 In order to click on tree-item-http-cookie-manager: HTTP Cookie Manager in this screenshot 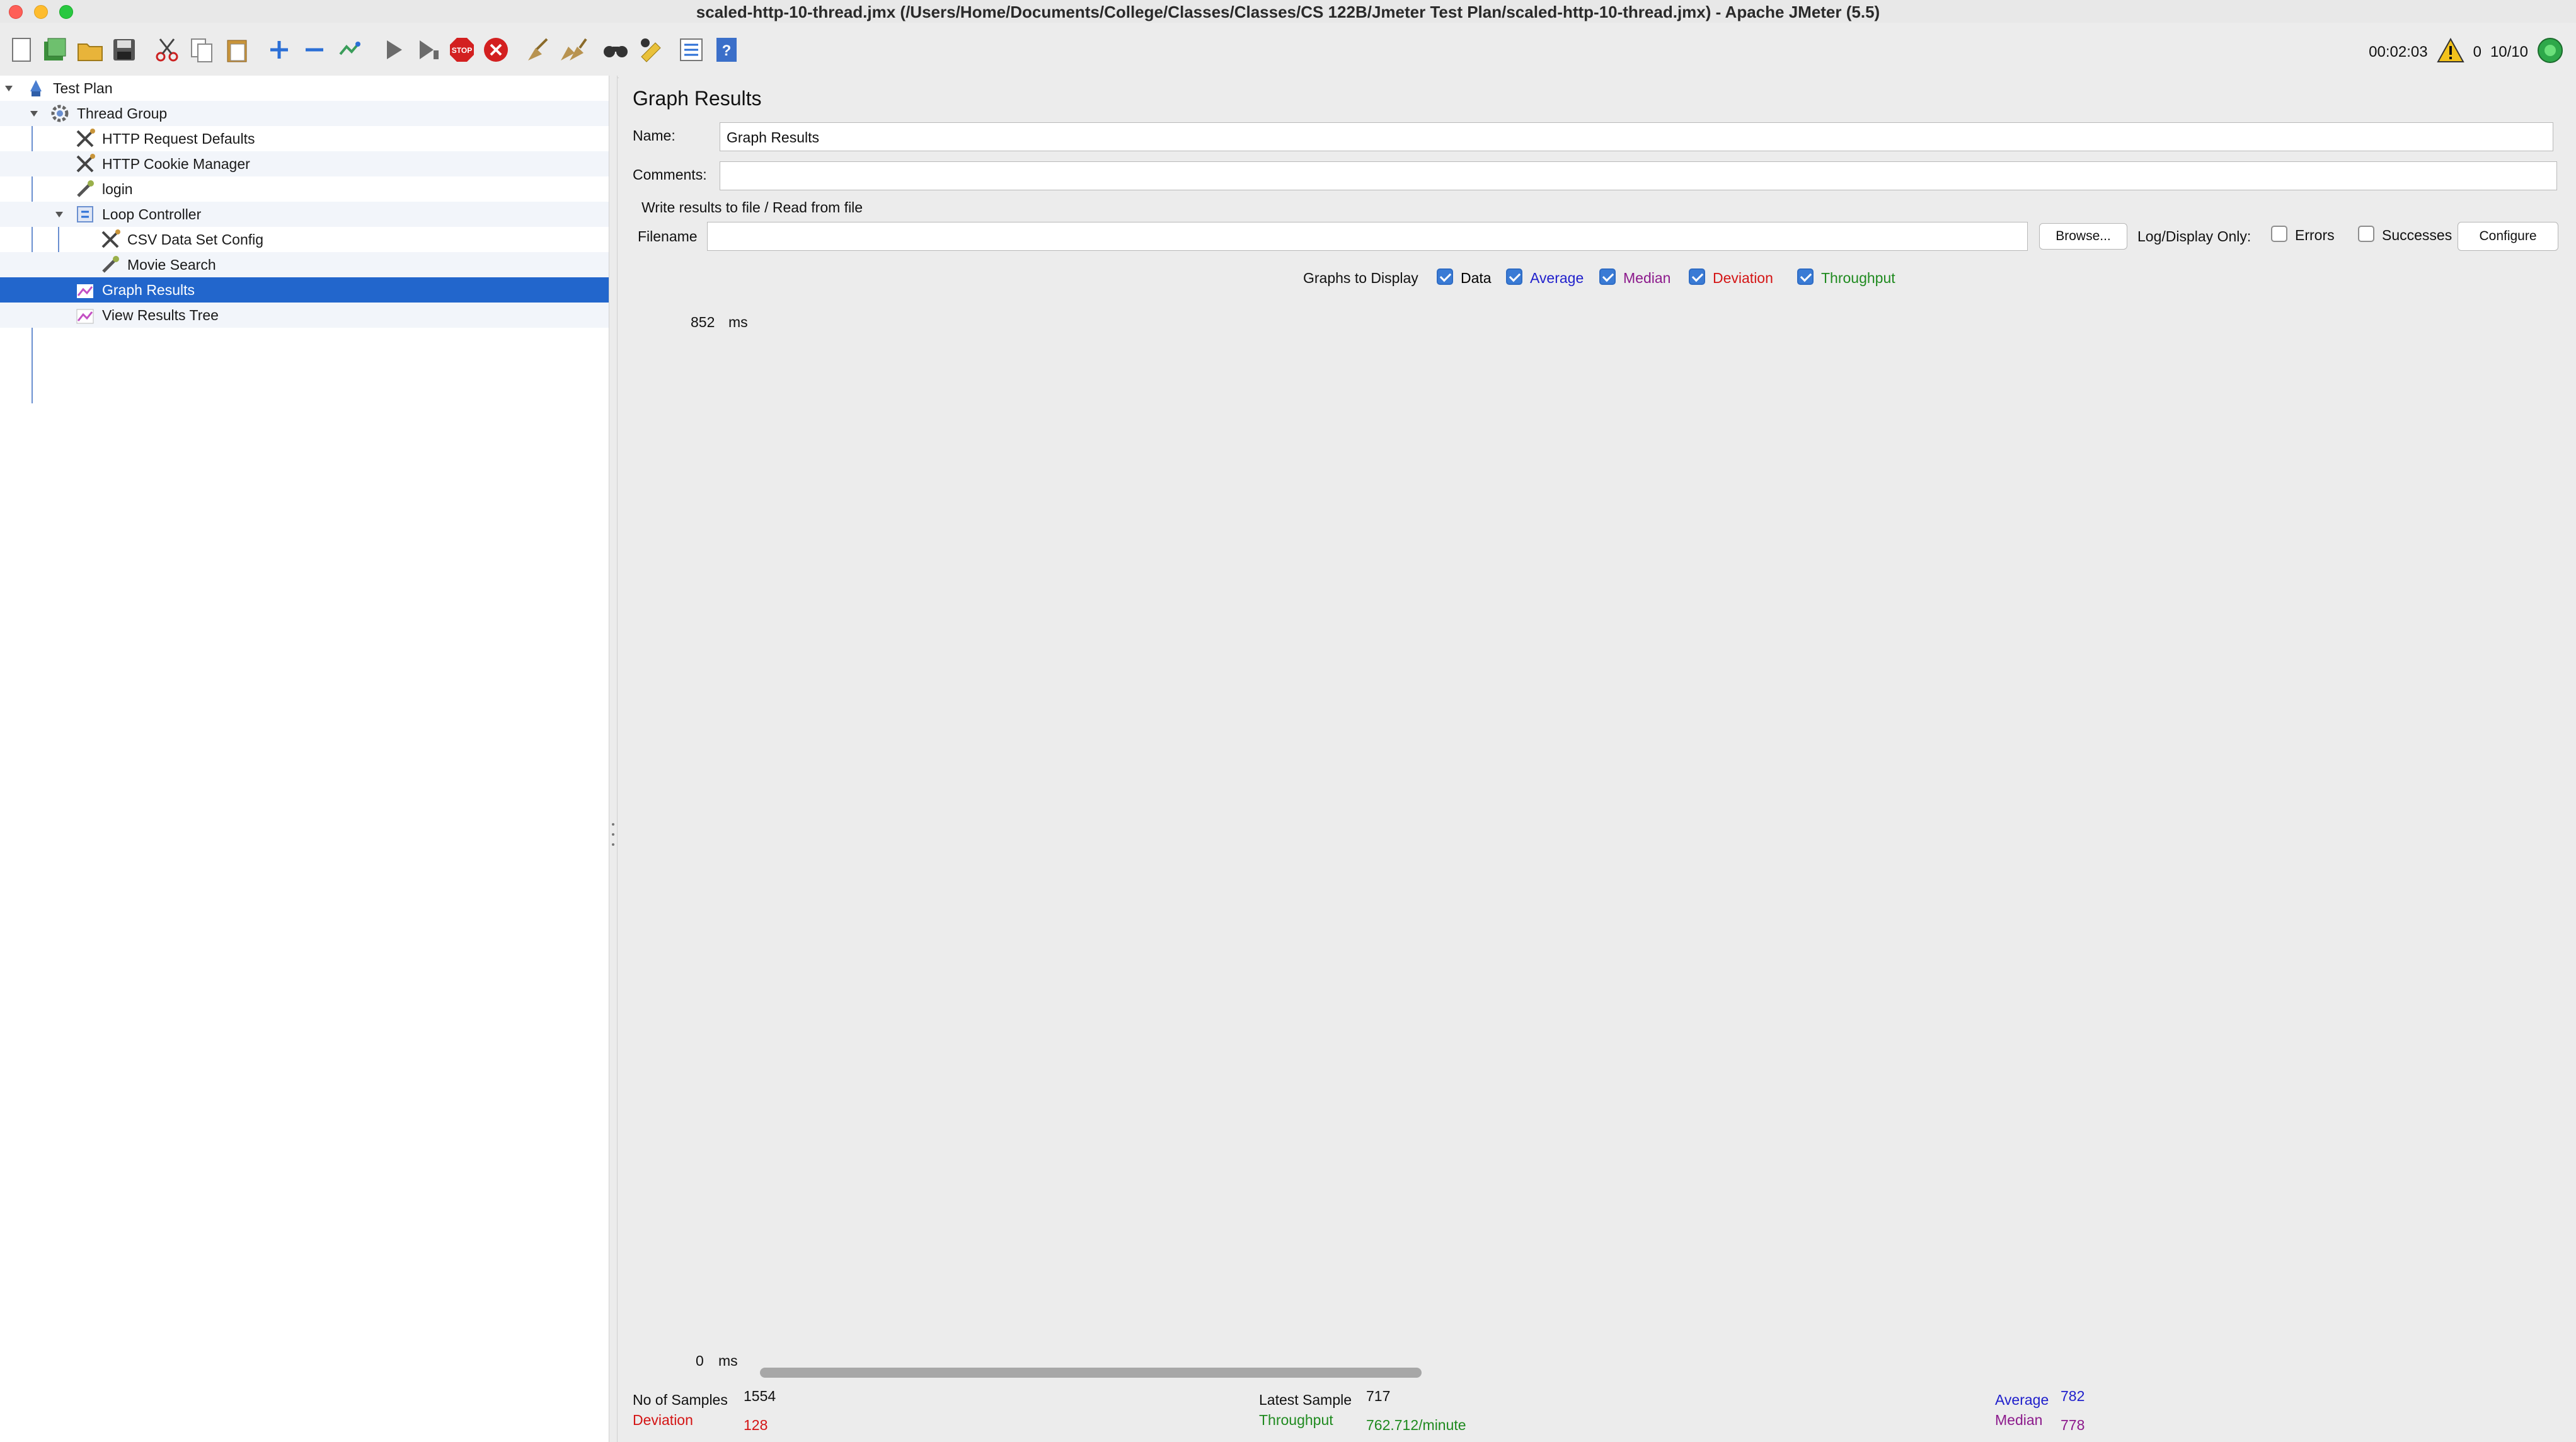, I will do `click(304, 163)`.